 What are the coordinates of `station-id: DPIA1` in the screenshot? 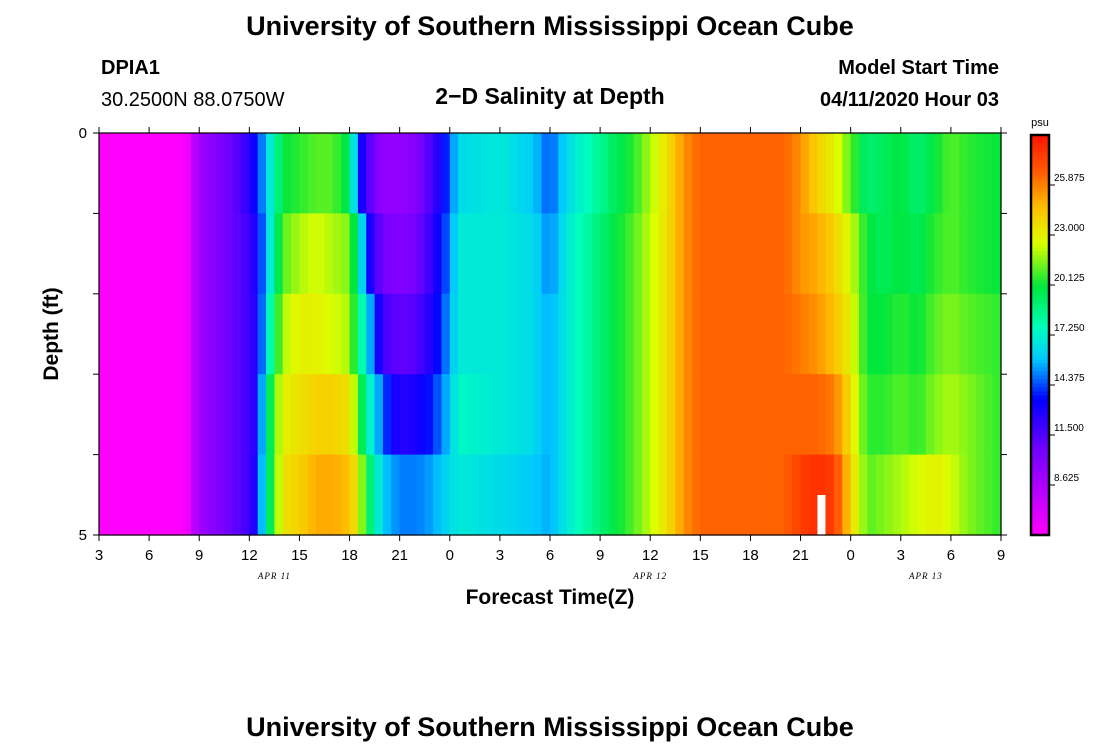 It's located at (130, 68).